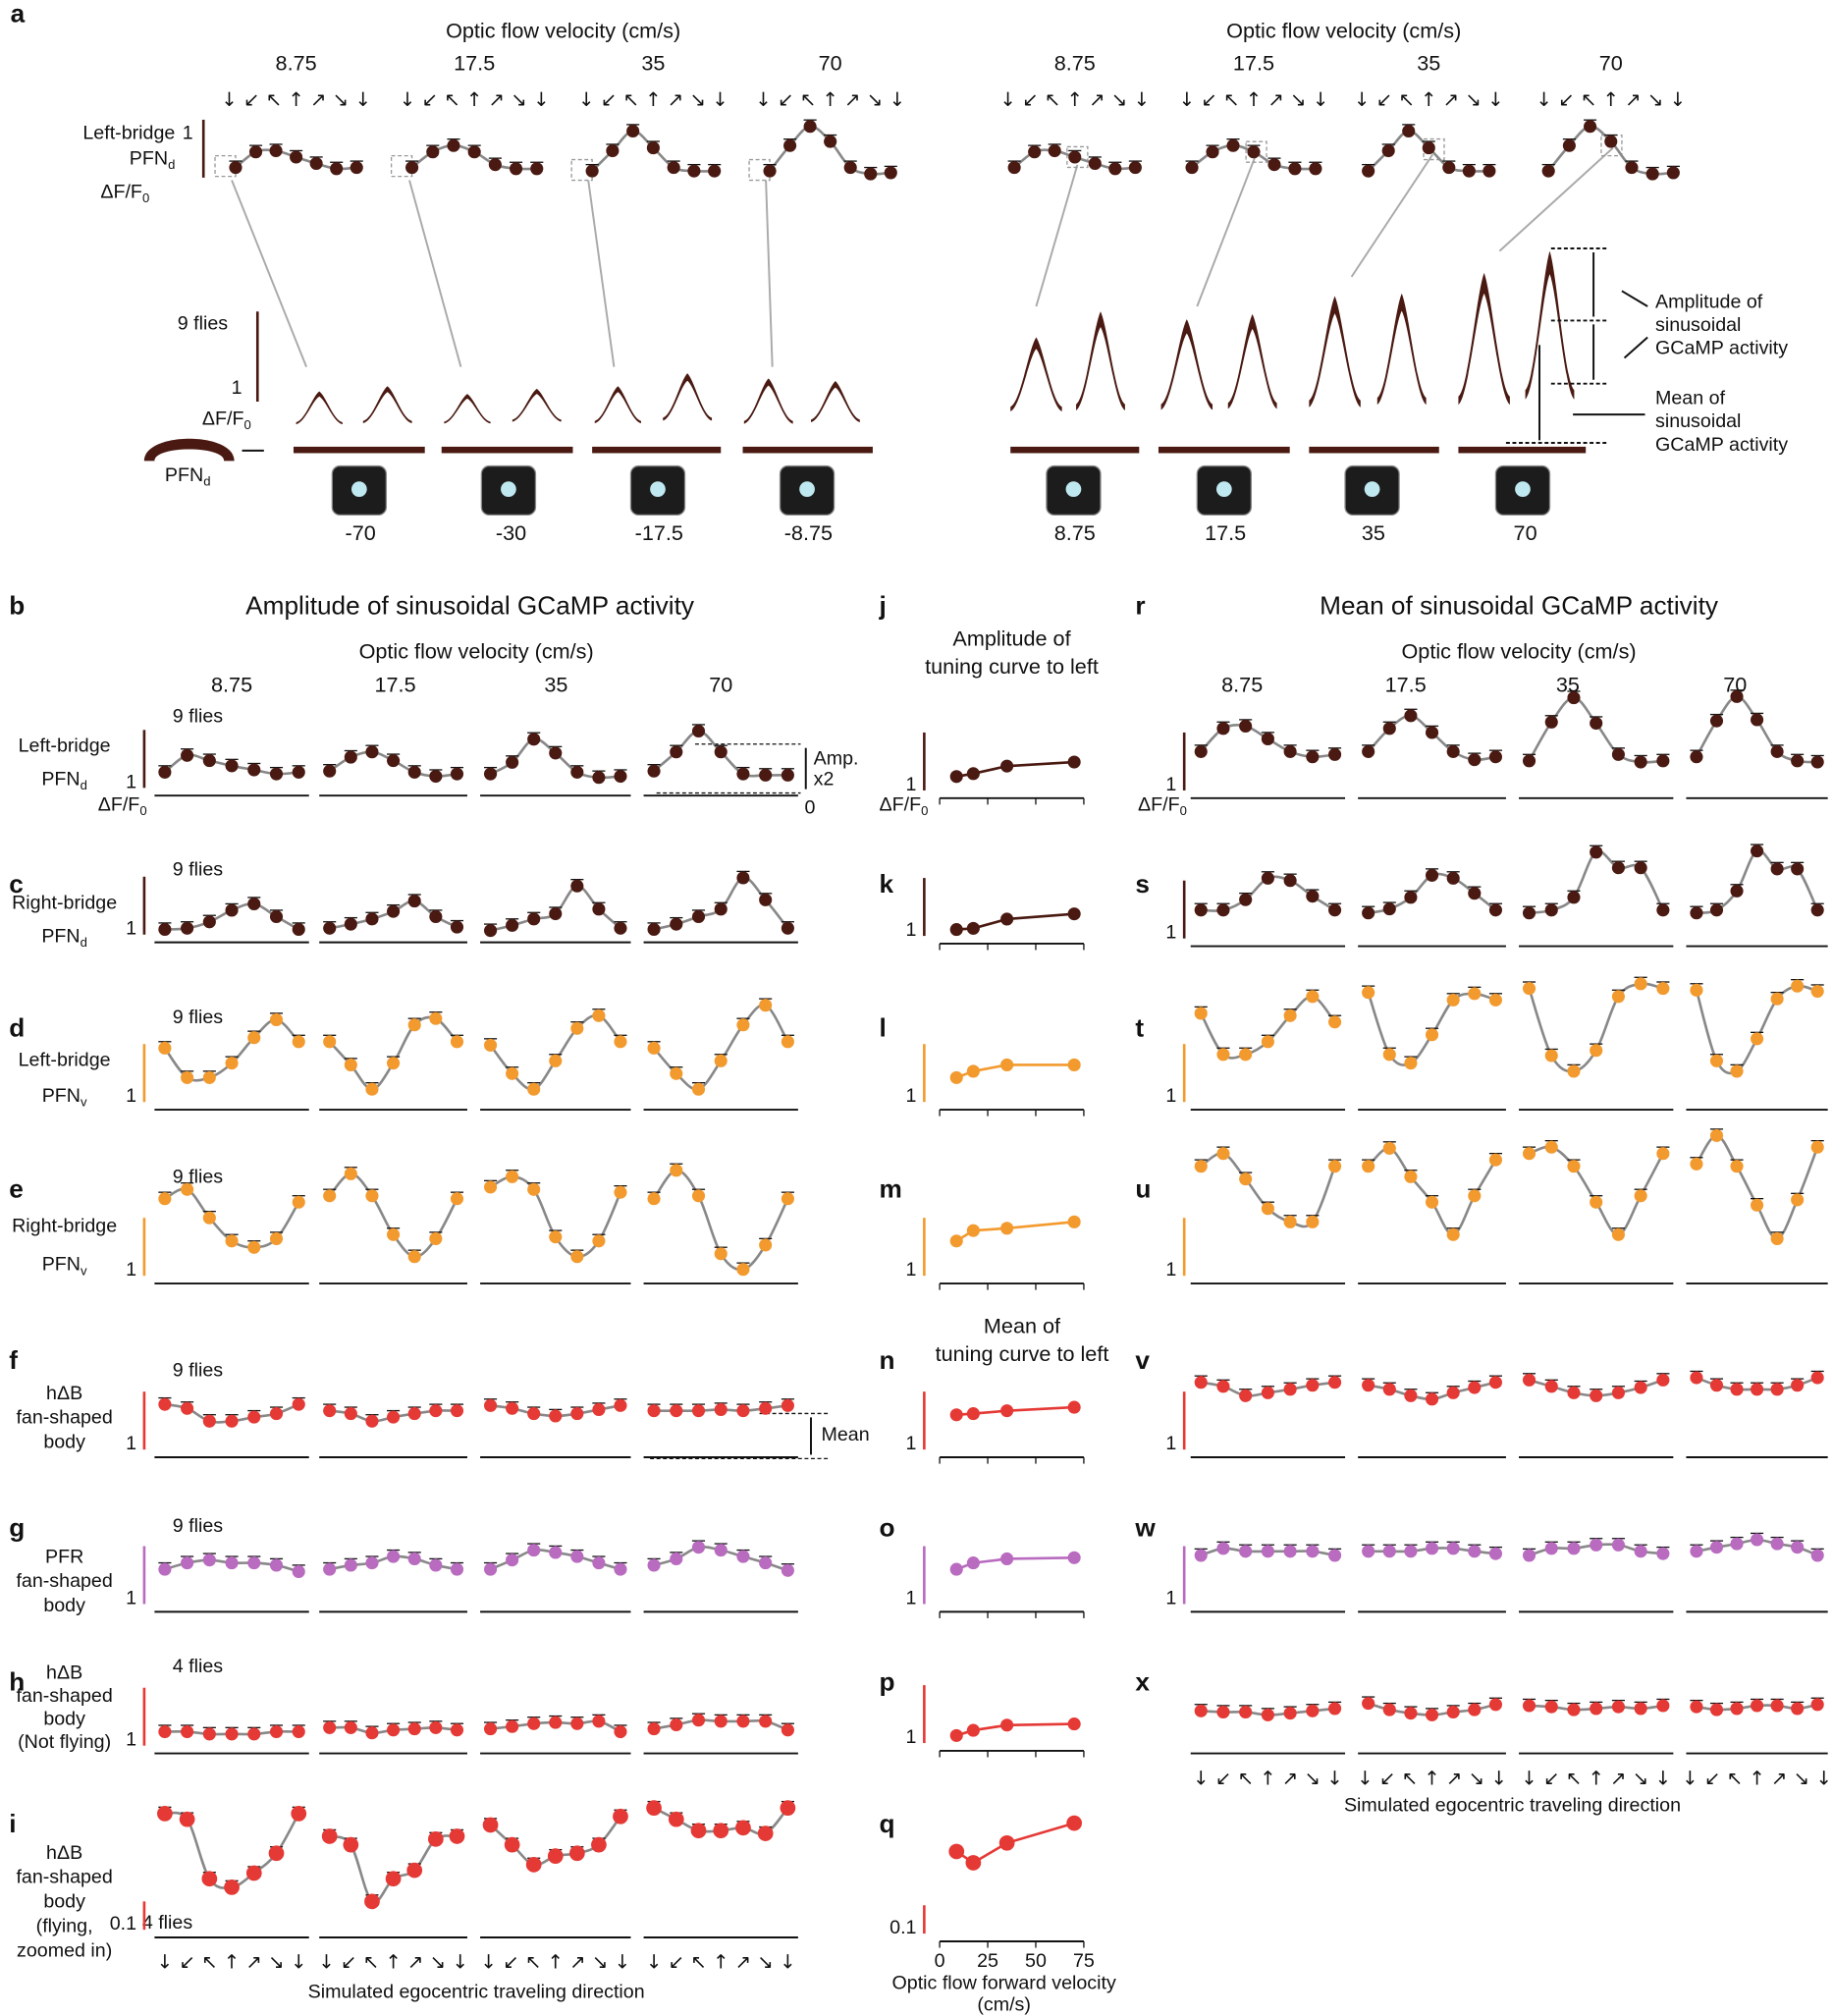 The height and width of the screenshot is (2016, 1833). Describe the element at coordinates (865, 450) in the screenshot. I see `bridge-bars` at that location.